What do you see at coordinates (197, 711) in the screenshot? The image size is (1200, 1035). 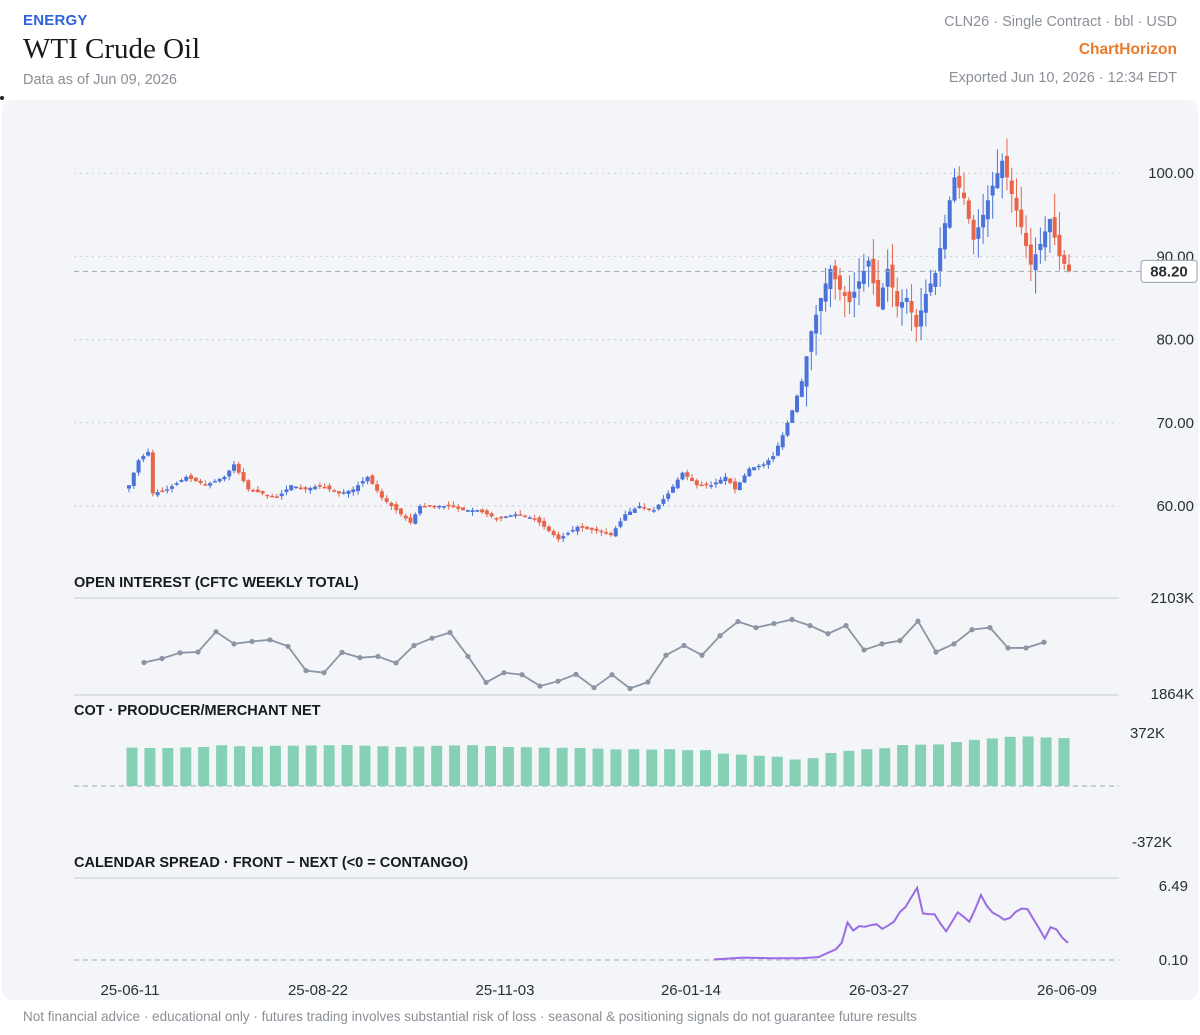 I see `cot-title: COT · PRODUCER/MERCHANT NET` at bounding box center [197, 711].